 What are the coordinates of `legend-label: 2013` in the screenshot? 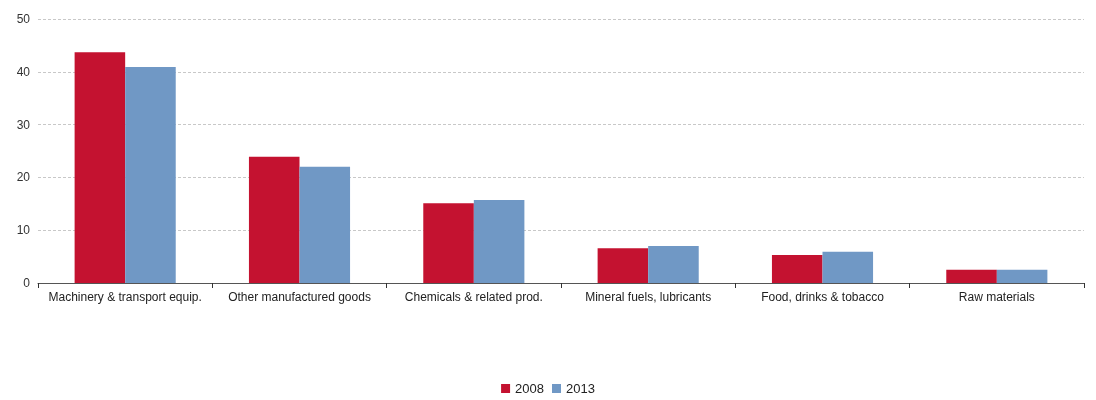 It's located at (580, 388).